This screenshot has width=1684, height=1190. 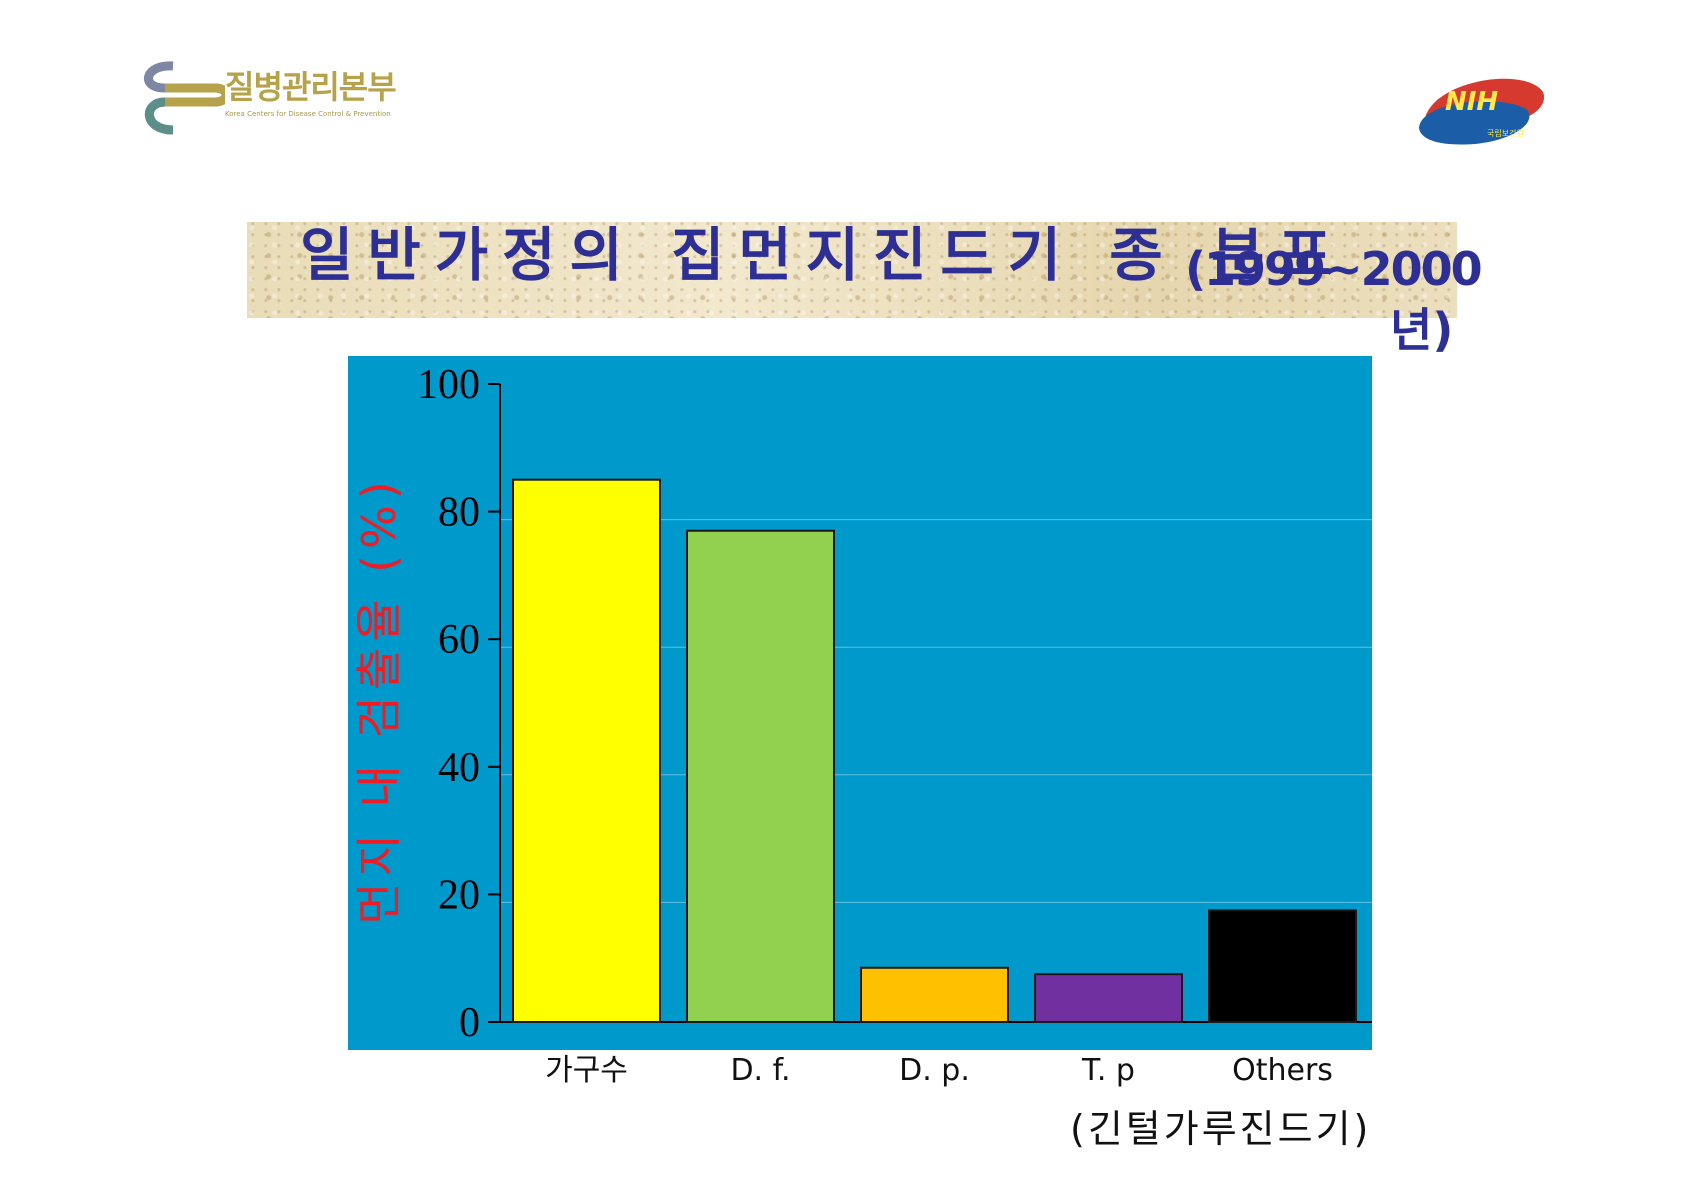 What do you see at coordinates (1471, 102) in the screenshot?
I see `nih-logo-text: NIH` at bounding box center [1471, 102].